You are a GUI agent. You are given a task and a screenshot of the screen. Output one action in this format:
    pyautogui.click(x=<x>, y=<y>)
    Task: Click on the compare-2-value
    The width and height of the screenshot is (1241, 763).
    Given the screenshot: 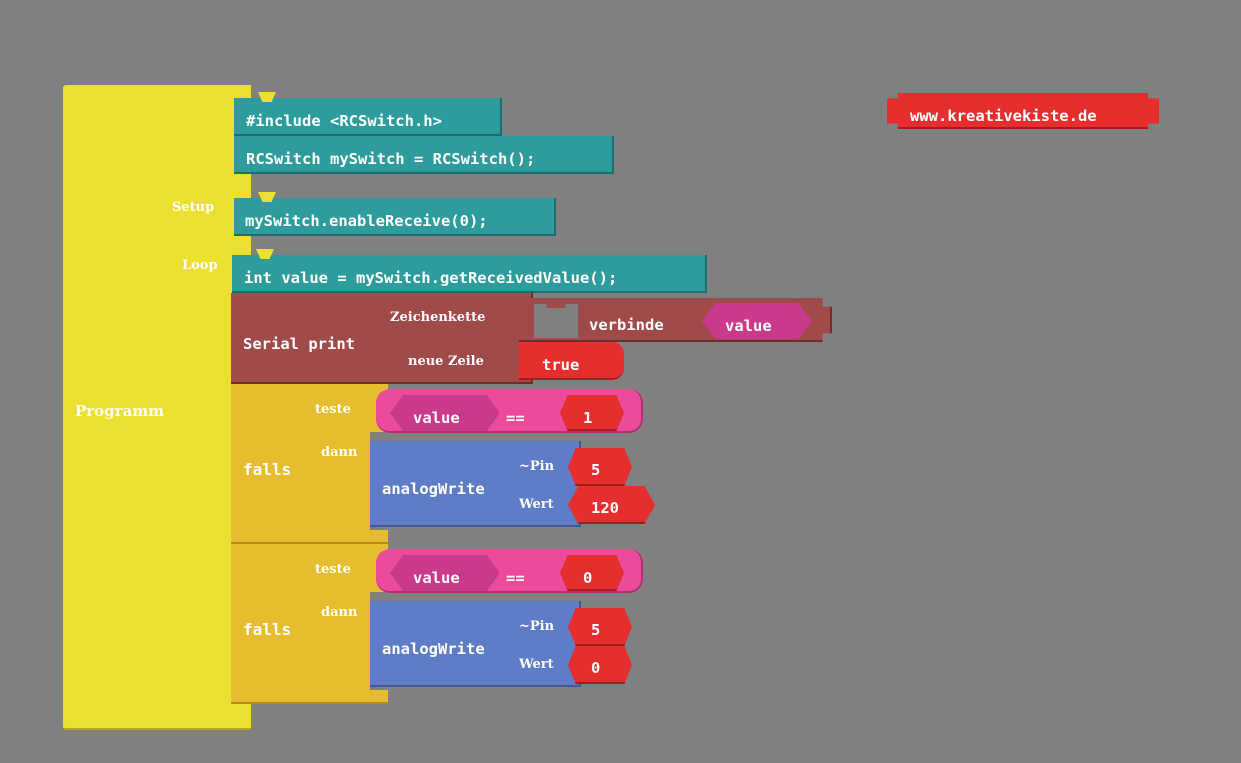 What is the action you would take?
    pyautogui.click(x=592, y=573)
    